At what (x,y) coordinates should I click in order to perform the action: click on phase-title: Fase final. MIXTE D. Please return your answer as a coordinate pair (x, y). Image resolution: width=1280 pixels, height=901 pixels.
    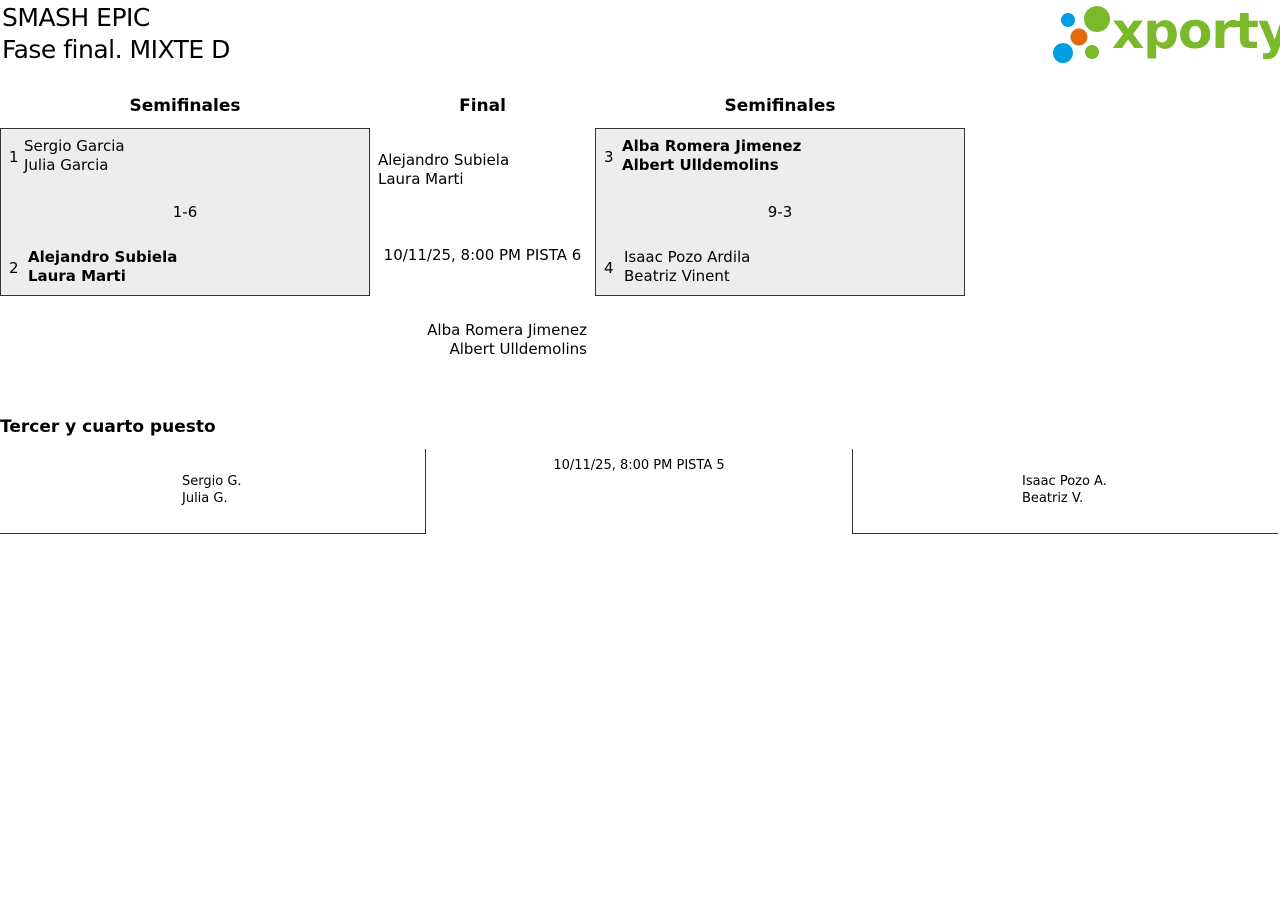
    Looking at the image, I should click on (116, 49).